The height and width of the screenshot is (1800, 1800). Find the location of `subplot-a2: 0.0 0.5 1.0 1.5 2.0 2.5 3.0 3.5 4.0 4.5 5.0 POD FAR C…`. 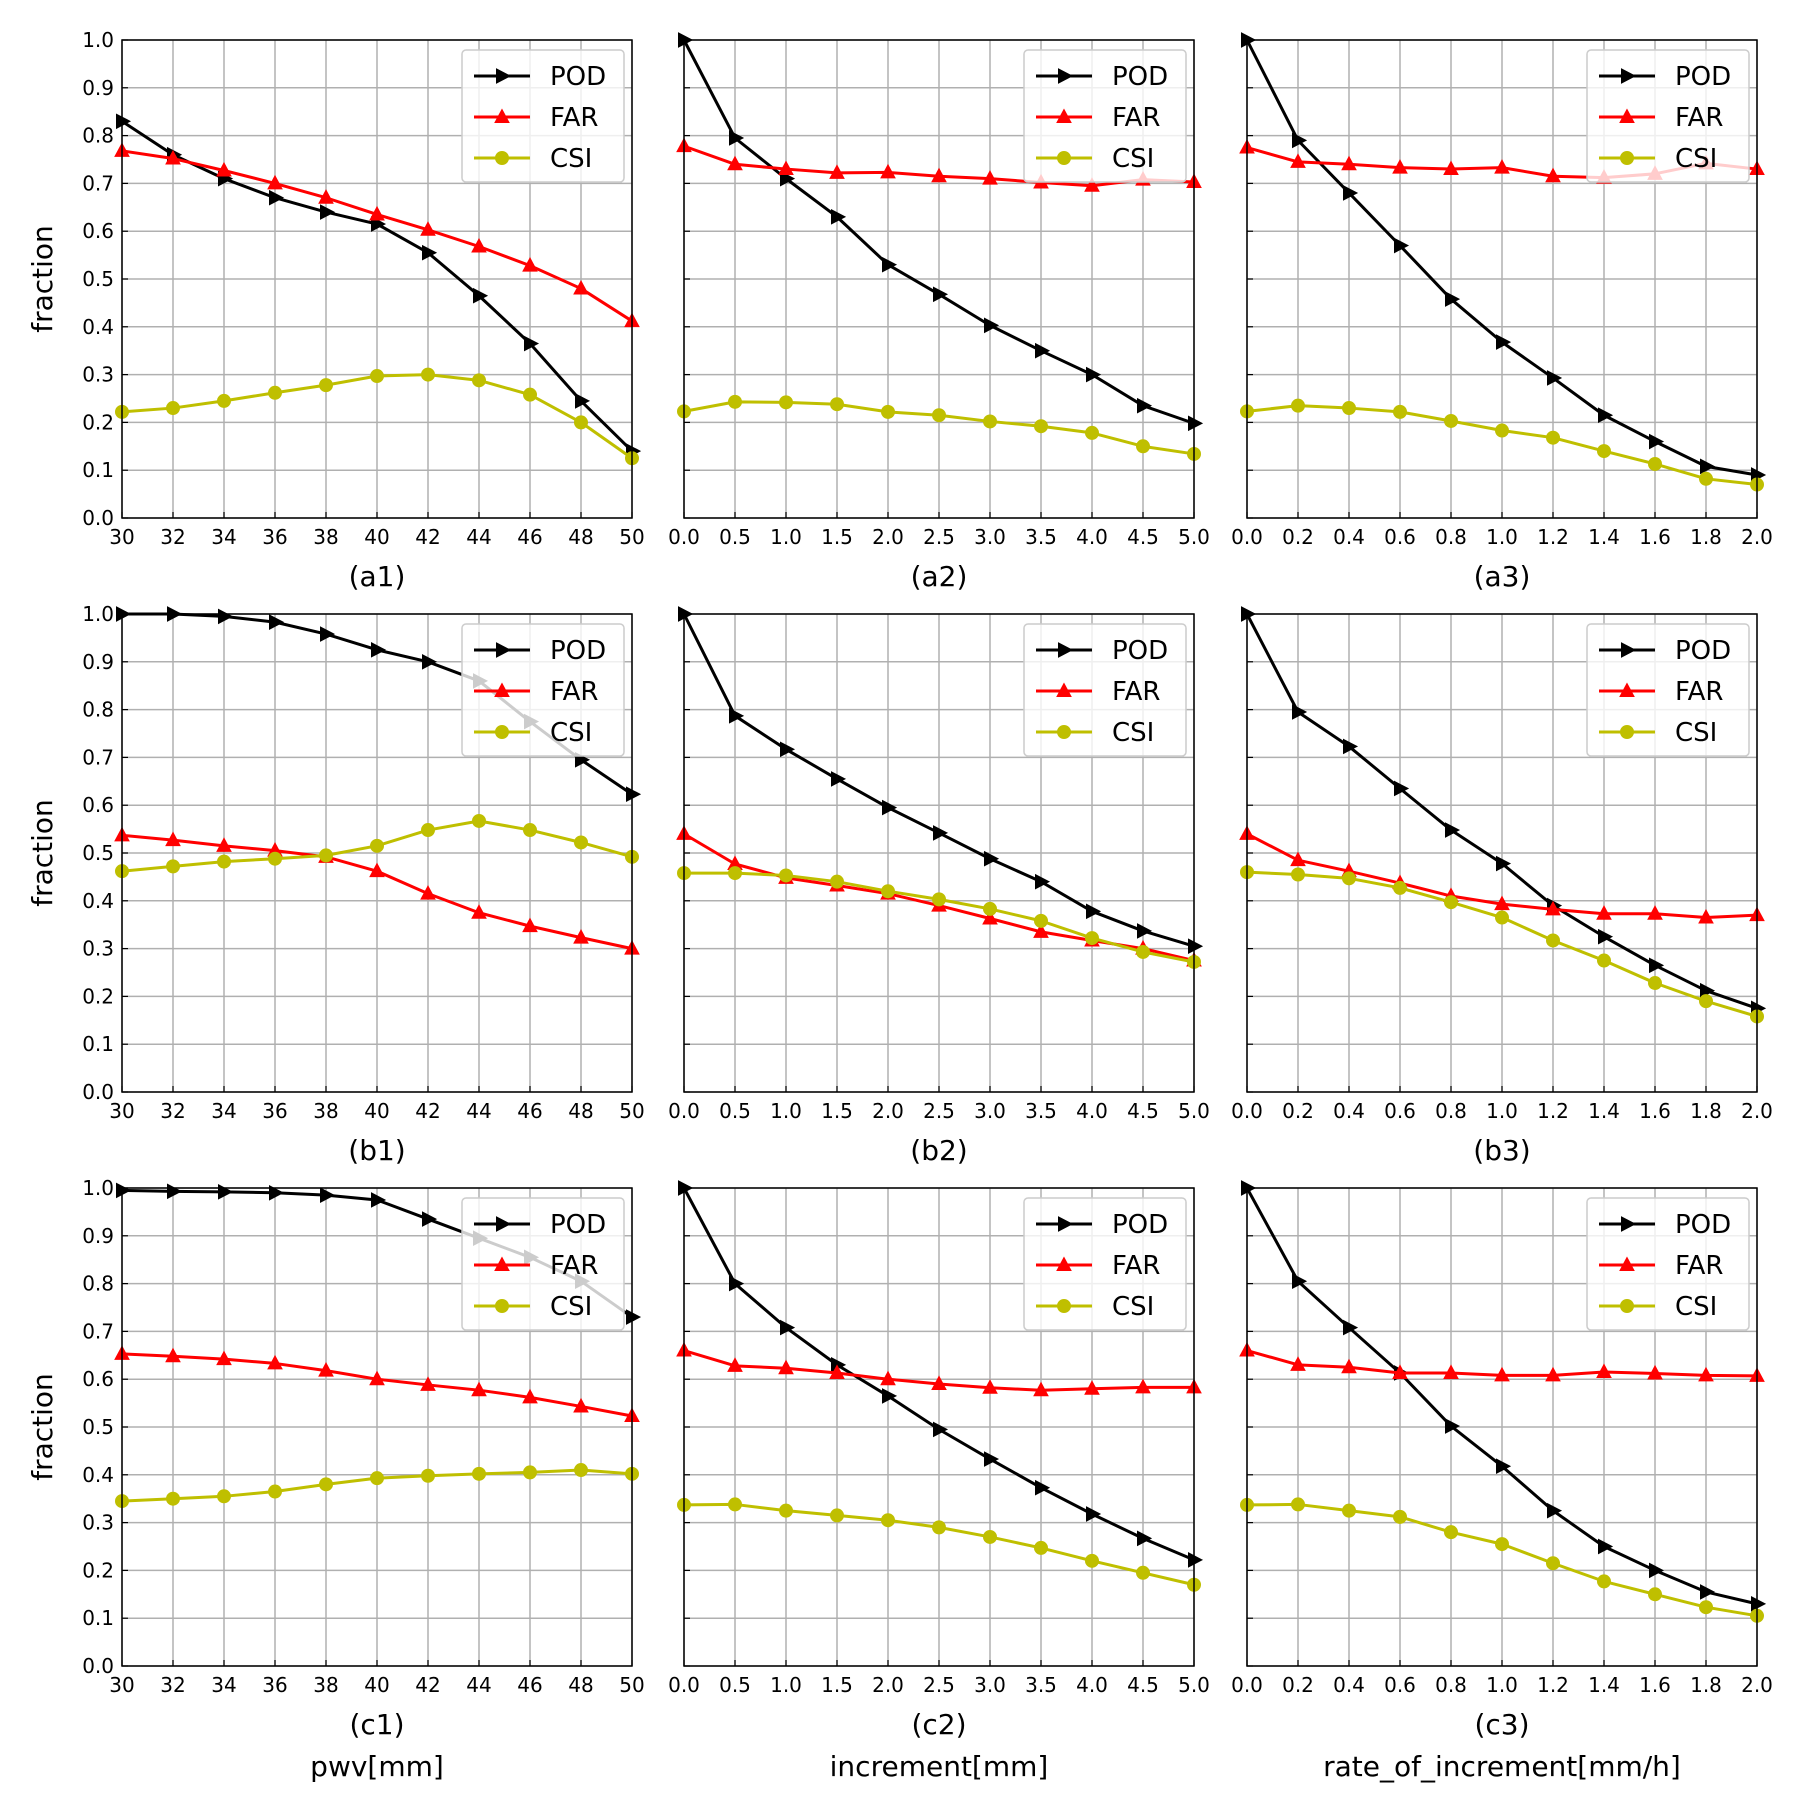

subplot-a2: 0.0 0.5 1.0 1.5 2.0 2.5 3.0 3.5 4.0 4.5 5.0 POD FAR C… is located at coordinates (939, 312).